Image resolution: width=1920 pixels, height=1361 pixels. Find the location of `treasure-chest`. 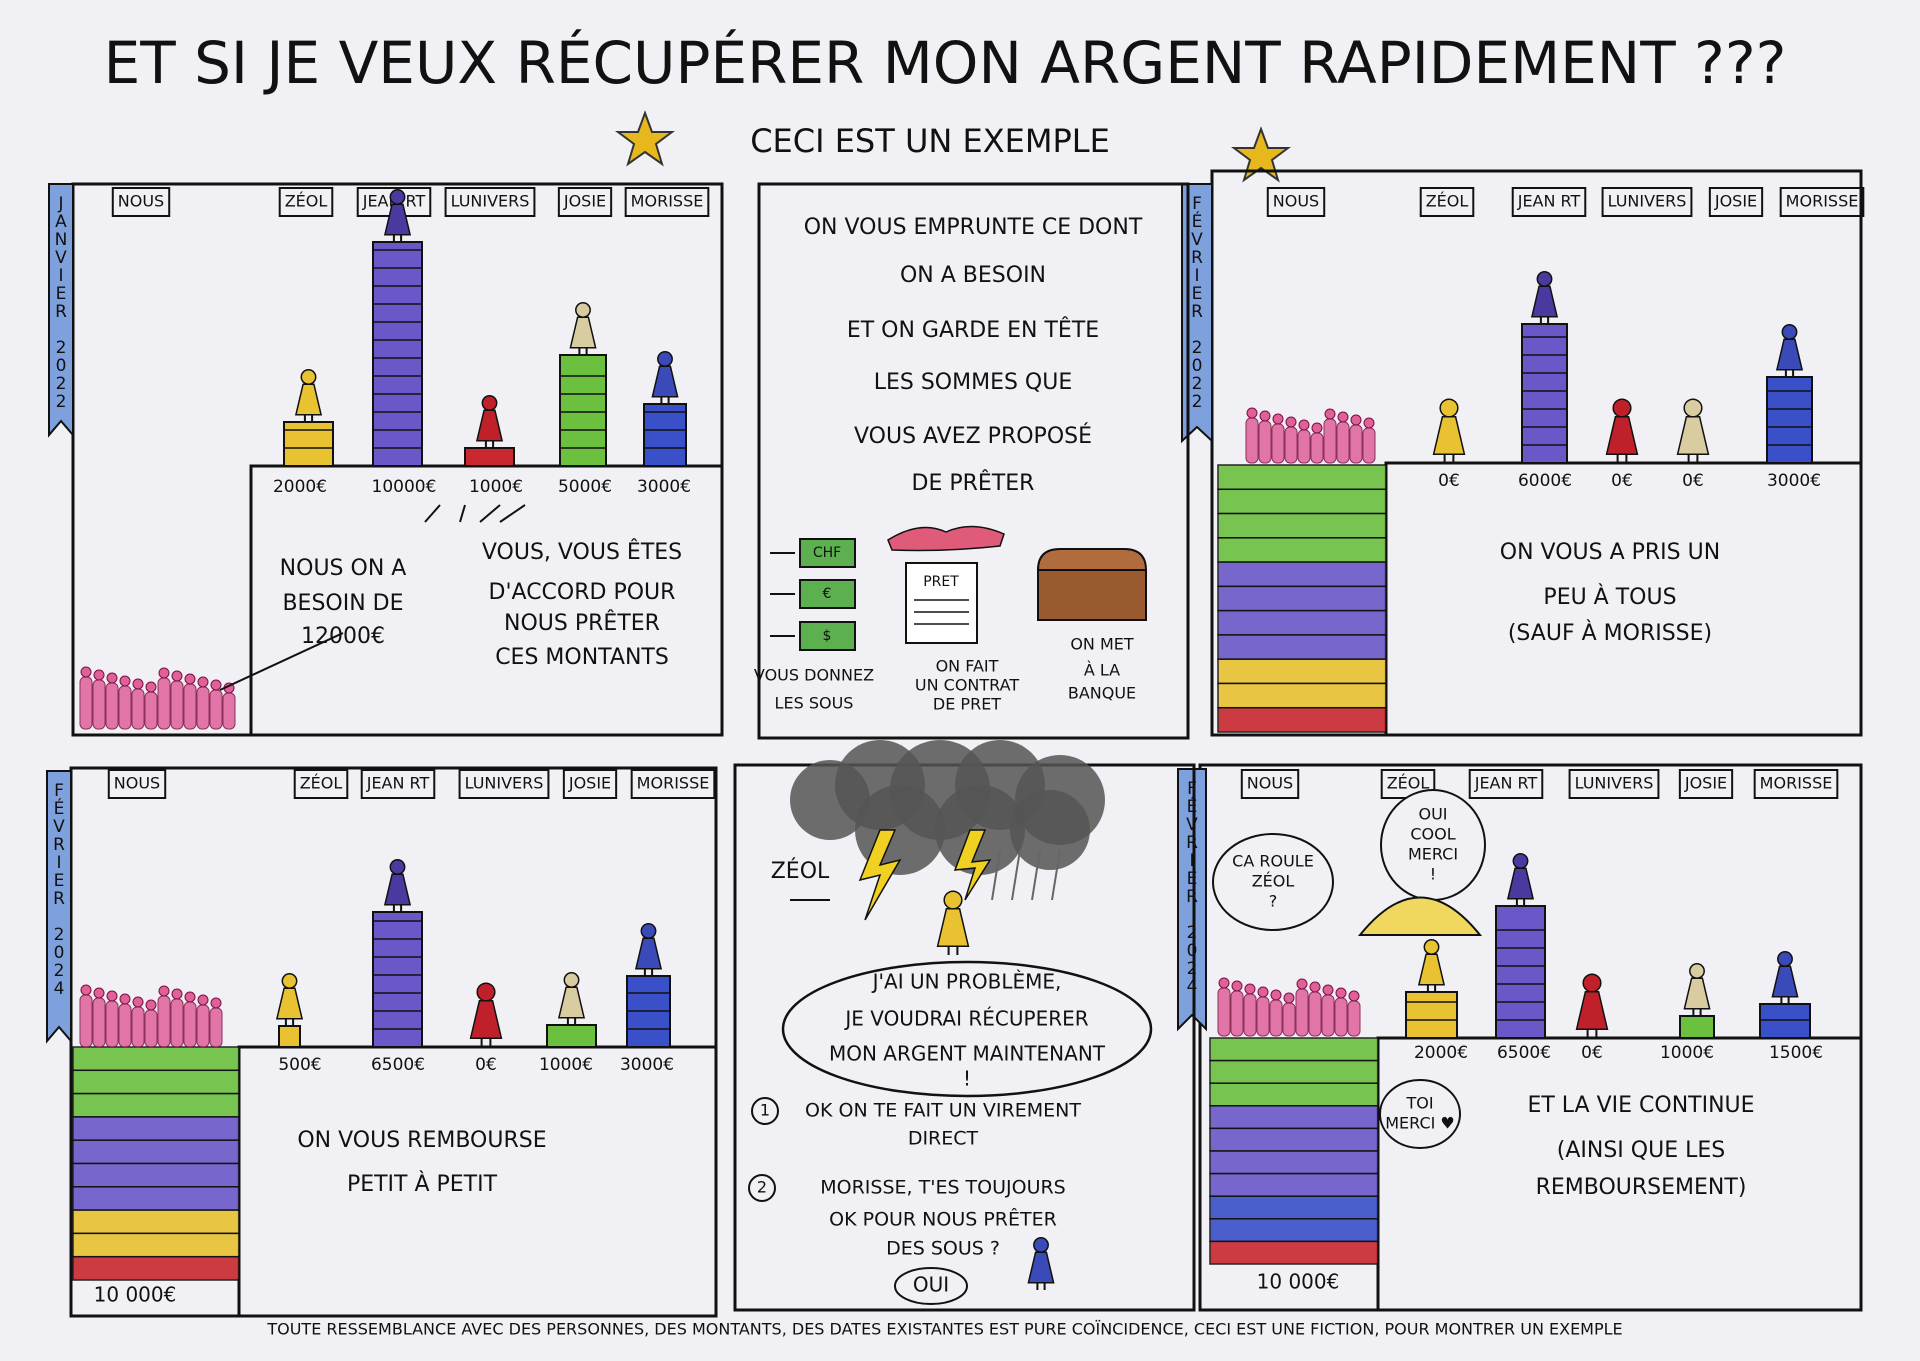

treasure-chest is located at coordinates (1092, 595).